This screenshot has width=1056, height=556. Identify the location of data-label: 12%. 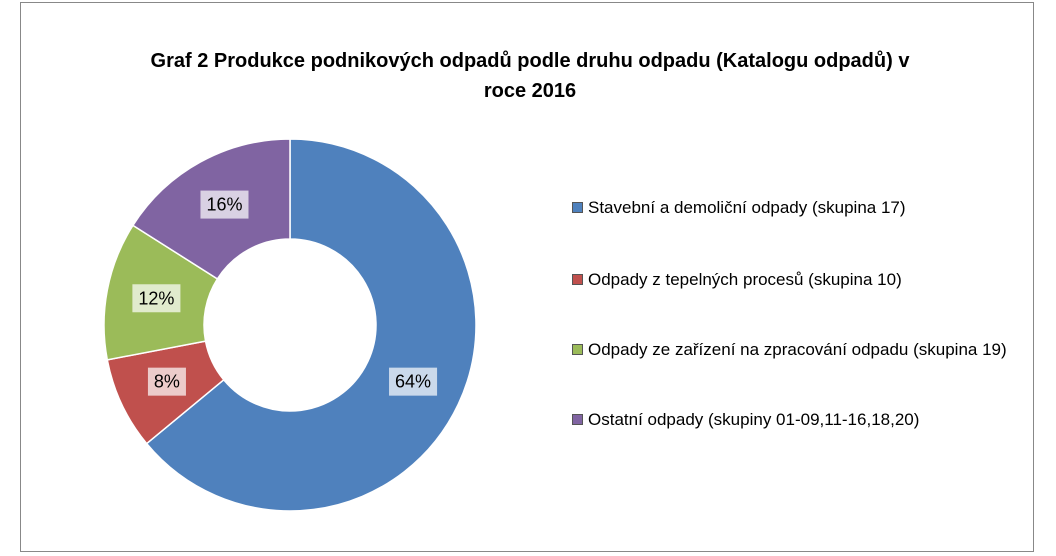
(156, 298).